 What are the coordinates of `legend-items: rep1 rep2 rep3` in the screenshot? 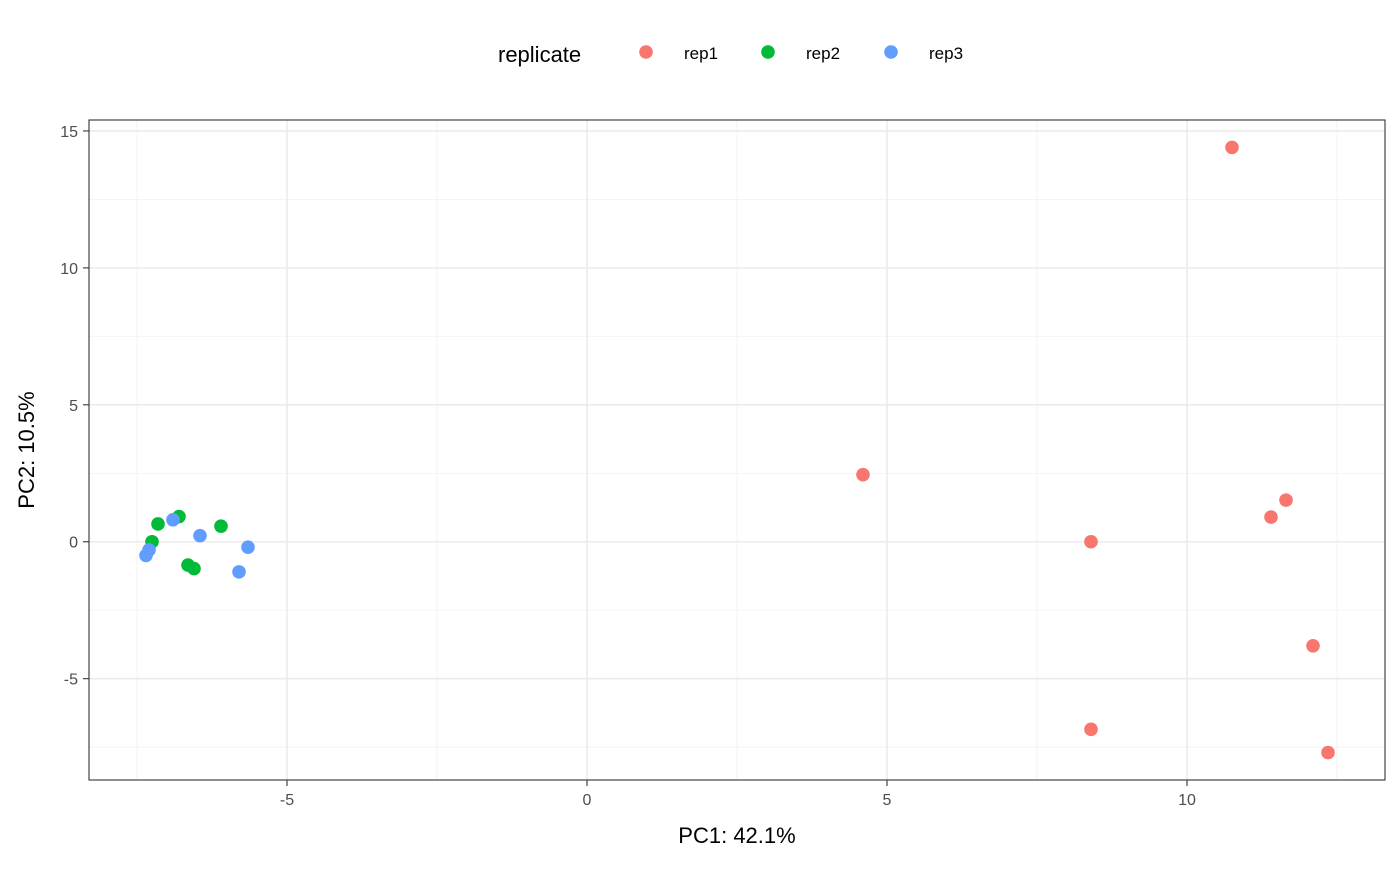 It's located at (801, 53).